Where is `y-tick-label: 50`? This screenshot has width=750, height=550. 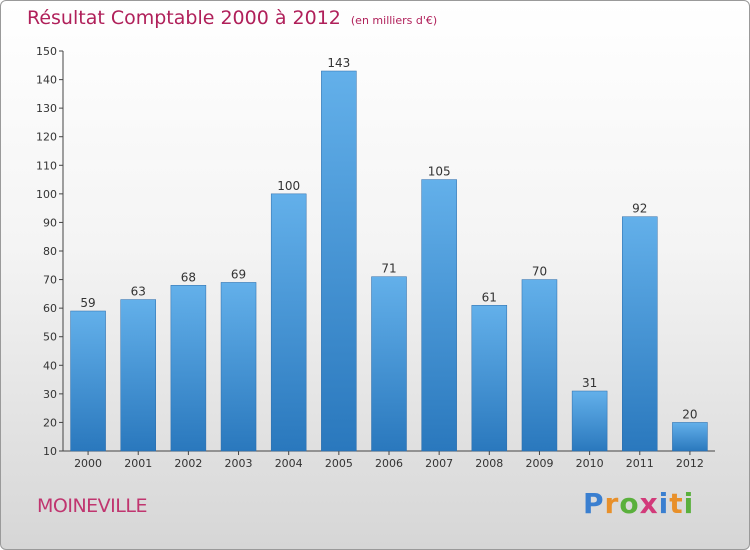 y-tick-label: 50 is located at coordinates (50, 337).